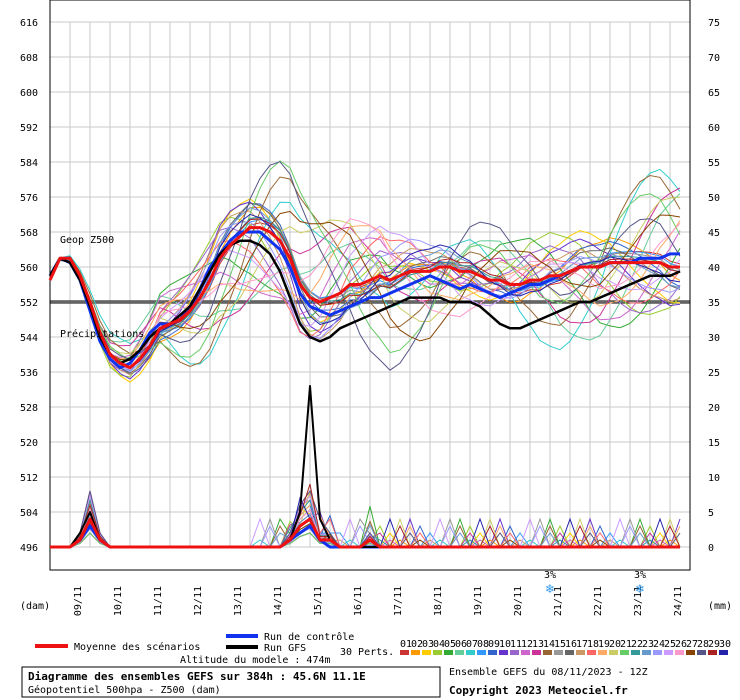  Describe the element at coordinates (516, 644) in the screenshot. I see `pert-legend-id: 11` at that location.